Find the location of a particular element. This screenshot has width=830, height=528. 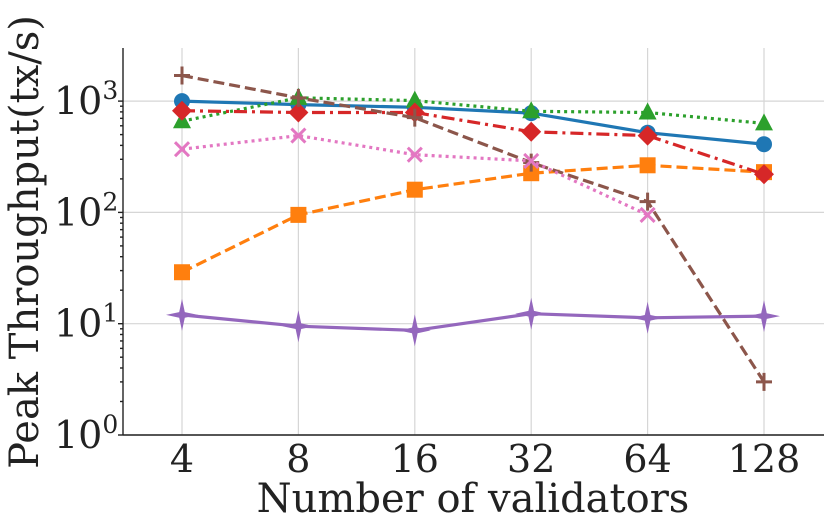

y-tick-label: 10⁰ is located at coordinates (86, 433).